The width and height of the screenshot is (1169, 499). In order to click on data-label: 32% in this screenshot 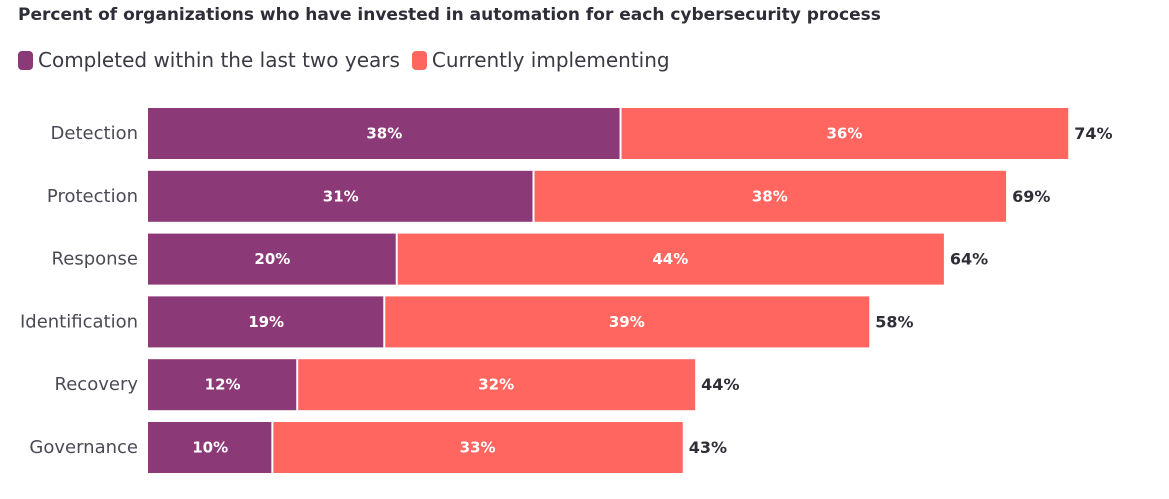, I will do `click(496, 385)`.